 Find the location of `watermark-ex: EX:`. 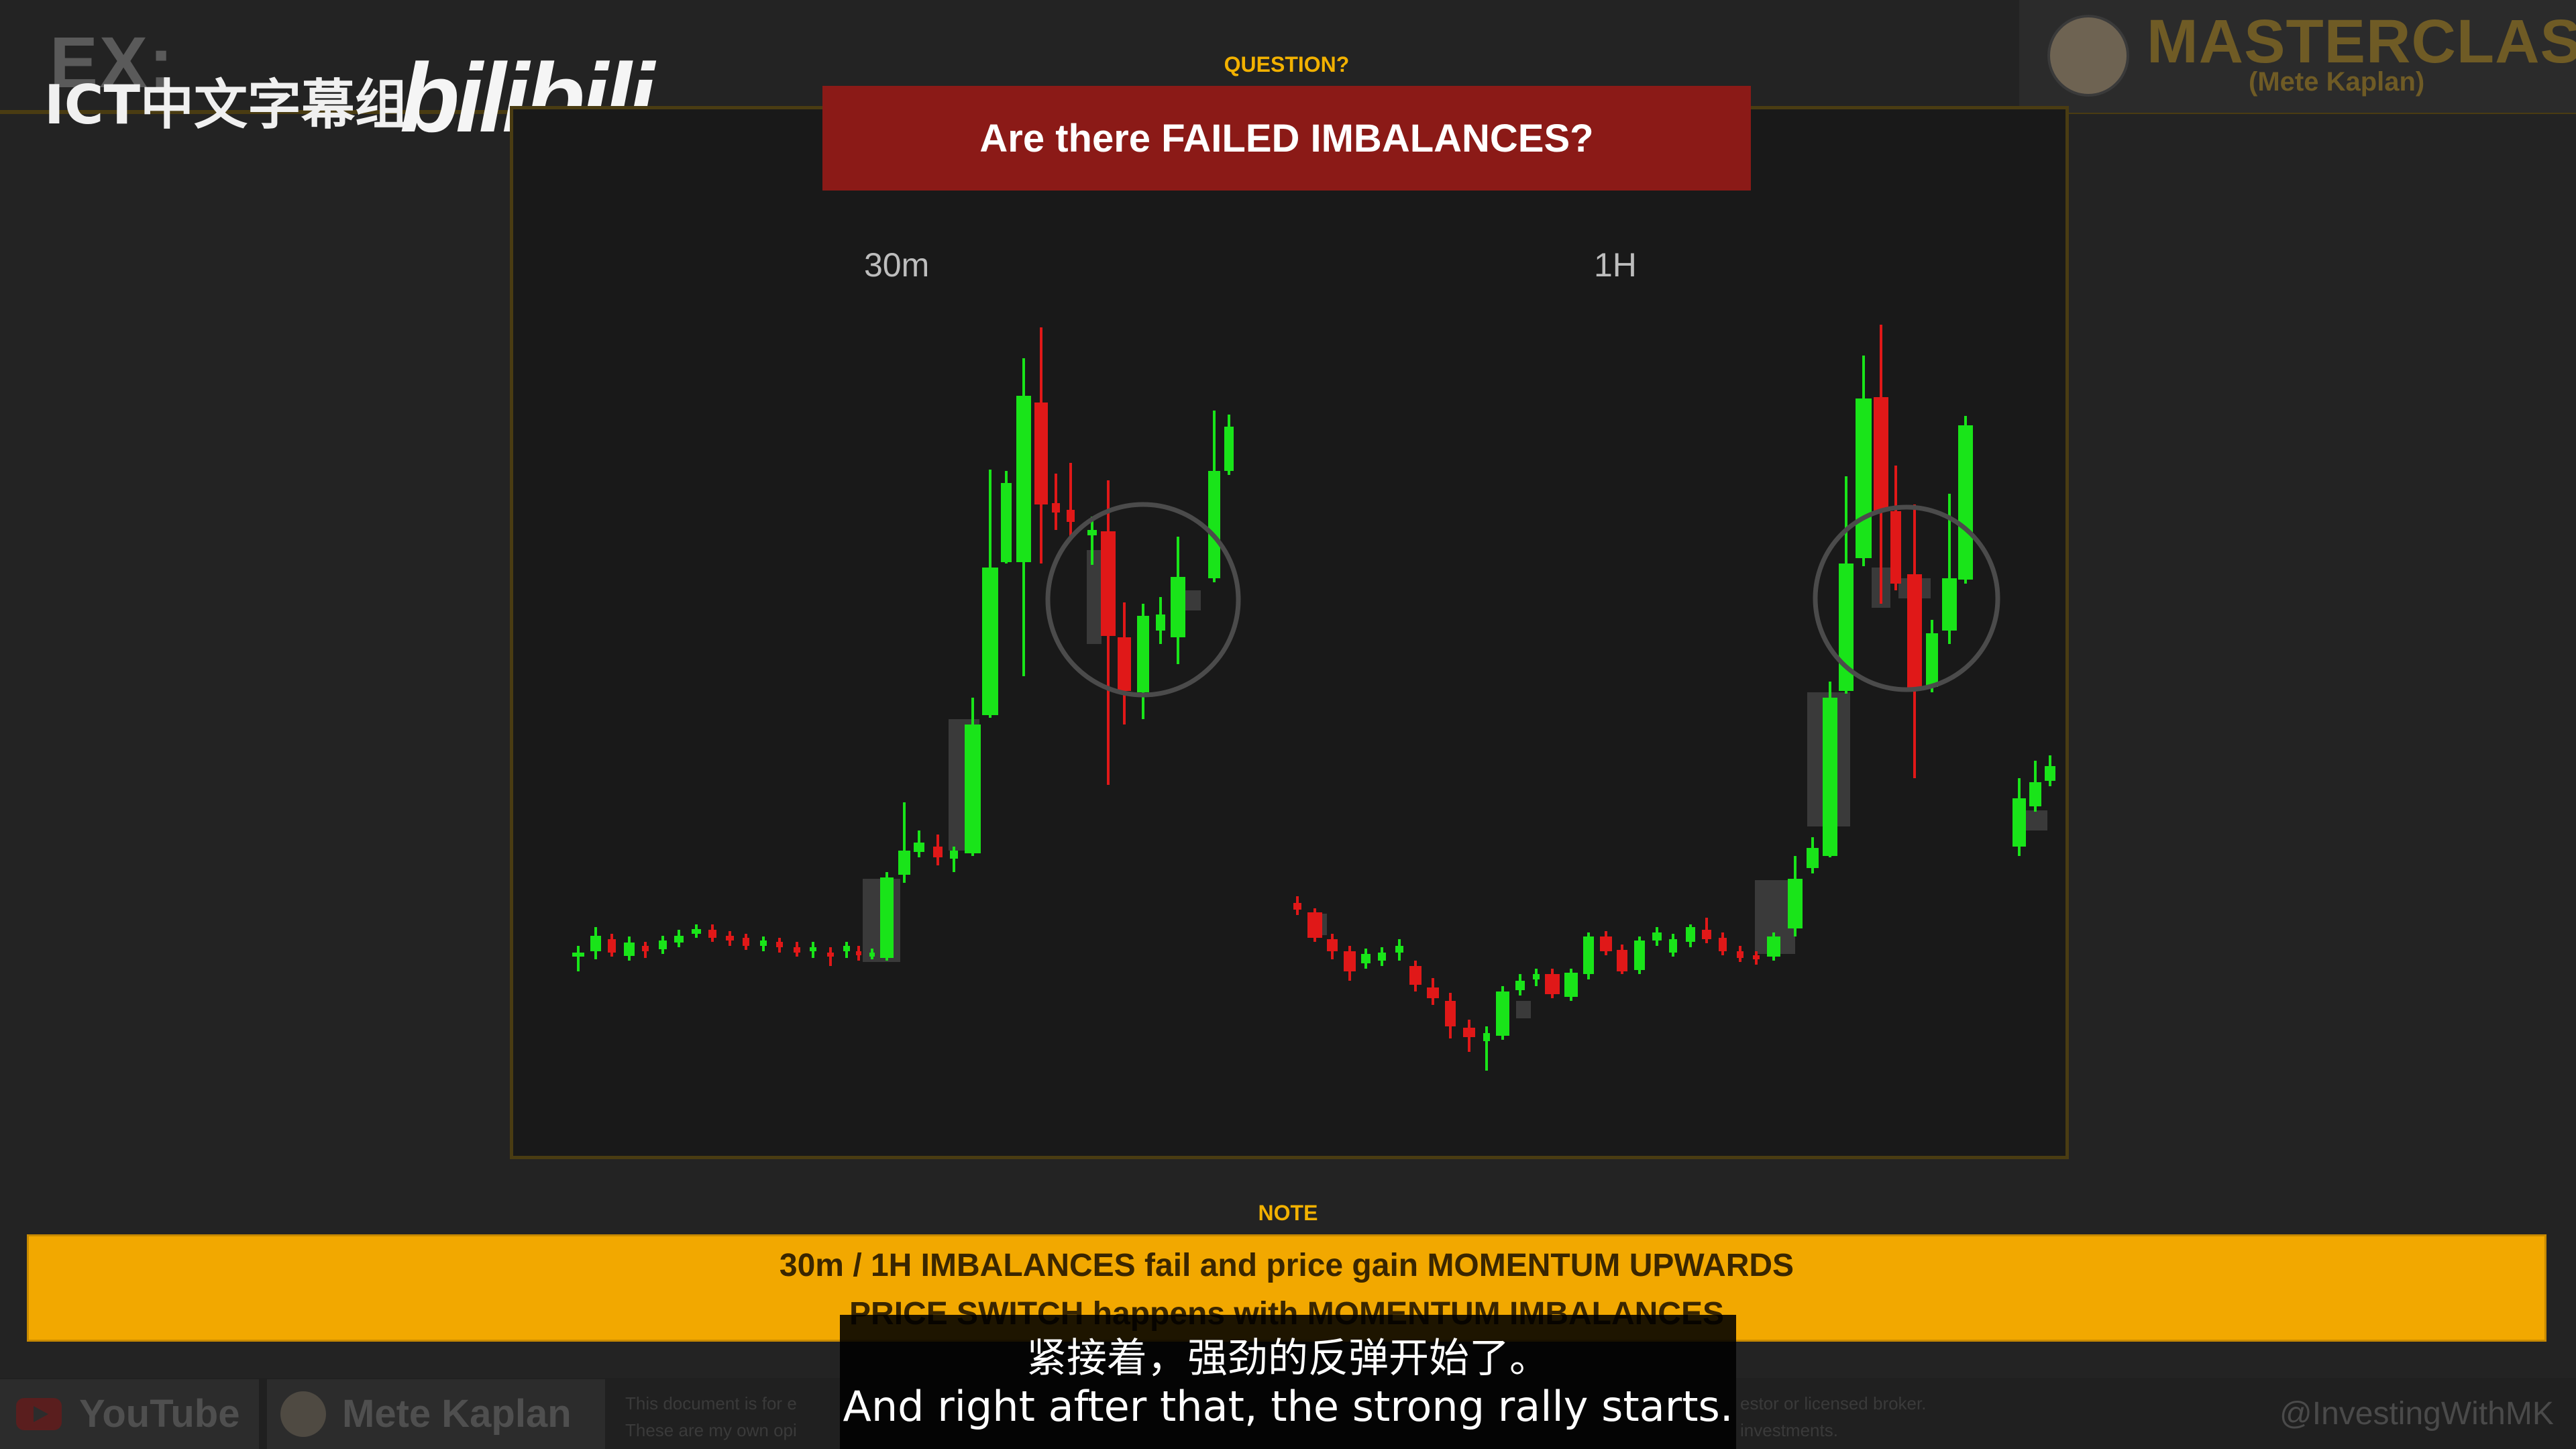

watermark-ex: EX: is located at coordinates (112, 62).